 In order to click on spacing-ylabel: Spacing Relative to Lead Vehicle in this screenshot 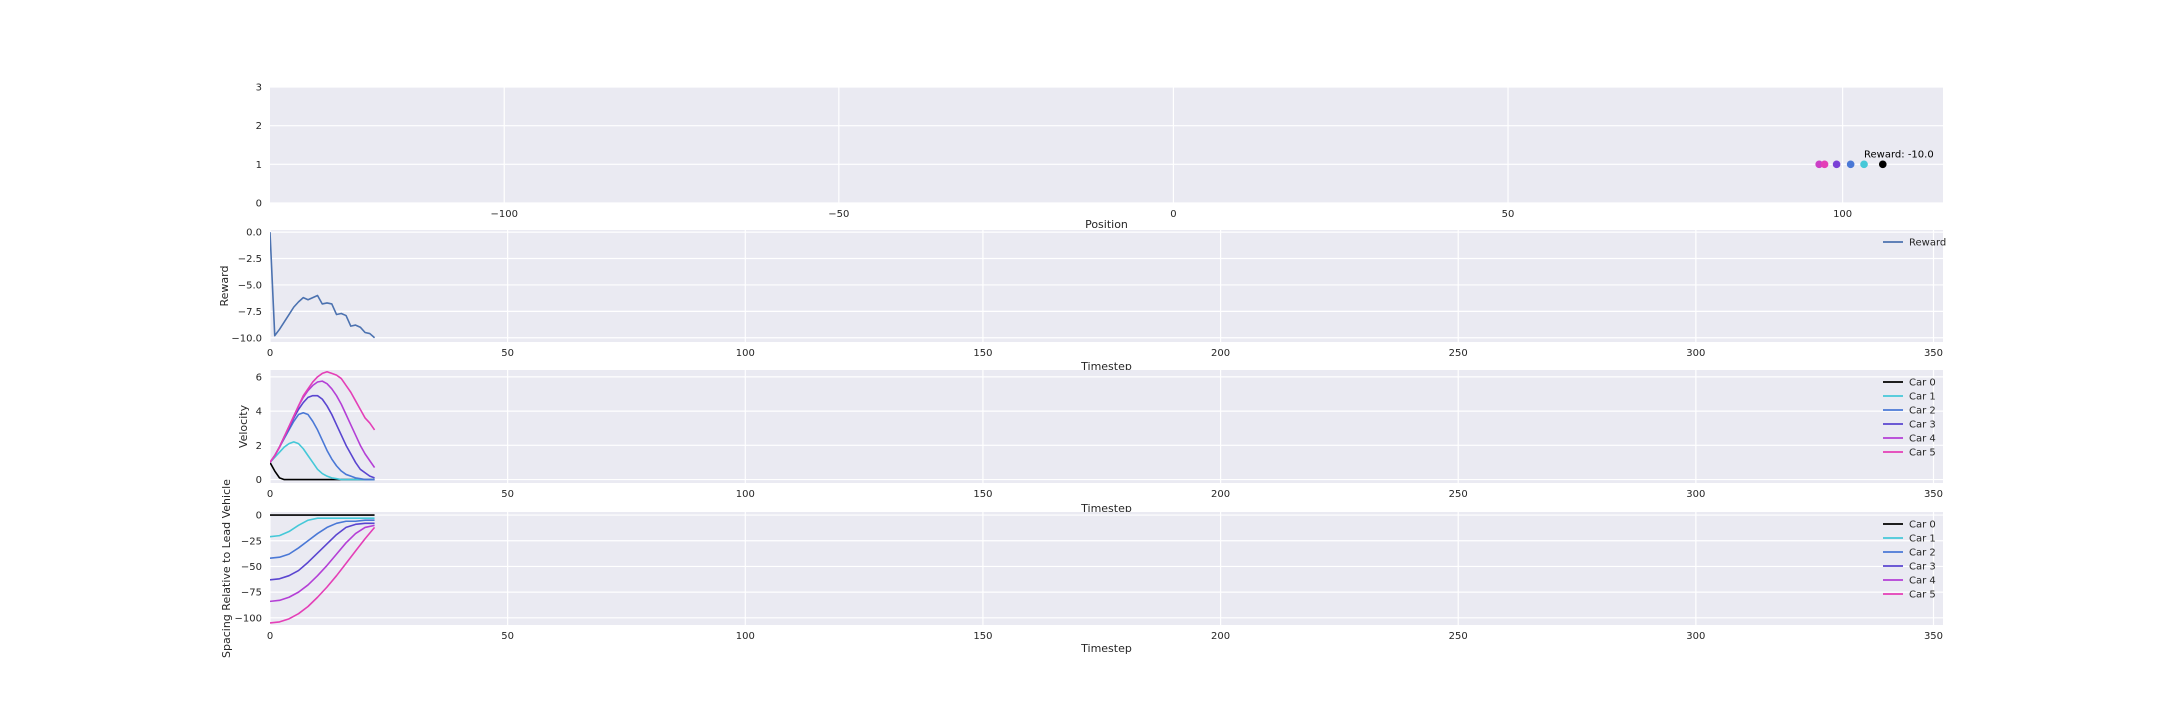, I will do `click(226, 568)`.